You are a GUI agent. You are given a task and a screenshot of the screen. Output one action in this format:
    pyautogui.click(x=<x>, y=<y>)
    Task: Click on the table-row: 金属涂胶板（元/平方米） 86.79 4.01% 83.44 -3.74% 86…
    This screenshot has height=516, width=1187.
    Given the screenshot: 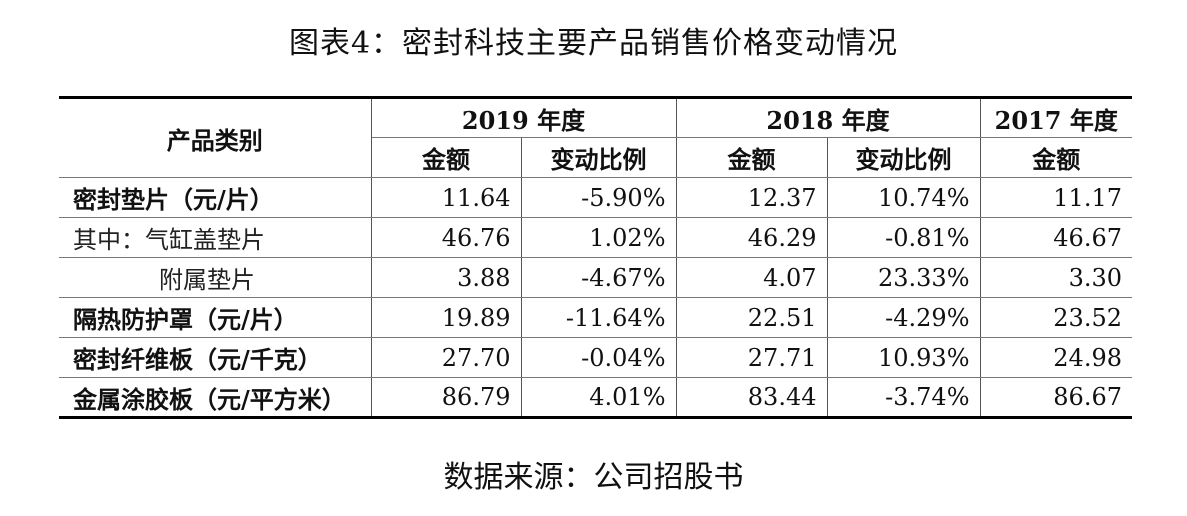 What is the action you would take?
    pyautogui.click(x=595, y=398)
    